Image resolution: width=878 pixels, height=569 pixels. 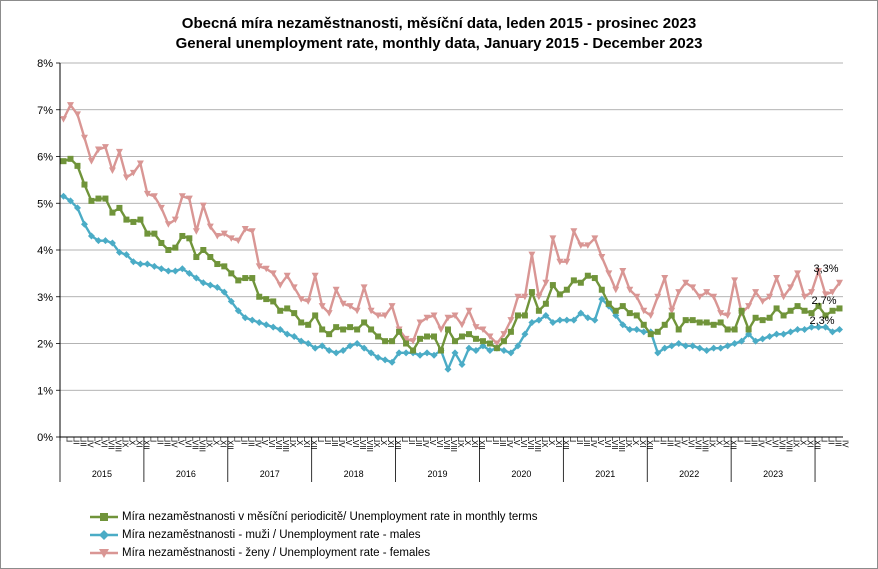 What do you see at coordinates (635, 443) in the screenshot?
I see `x-tick-label: X` at bounding box center [635, 443].